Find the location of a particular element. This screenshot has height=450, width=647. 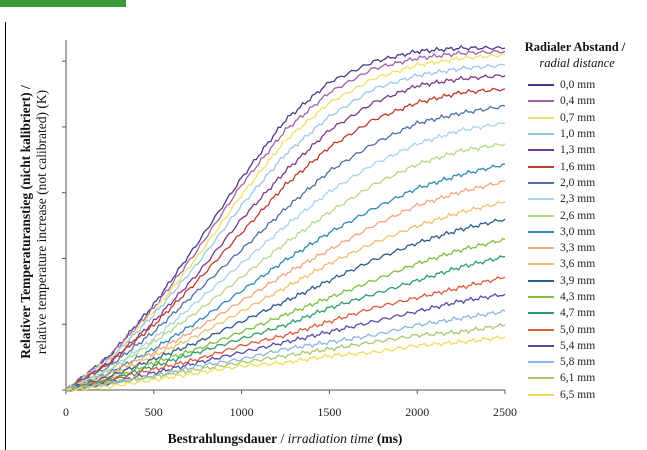

legend-item: 0,4 mm is located at coordinates (577, 101).